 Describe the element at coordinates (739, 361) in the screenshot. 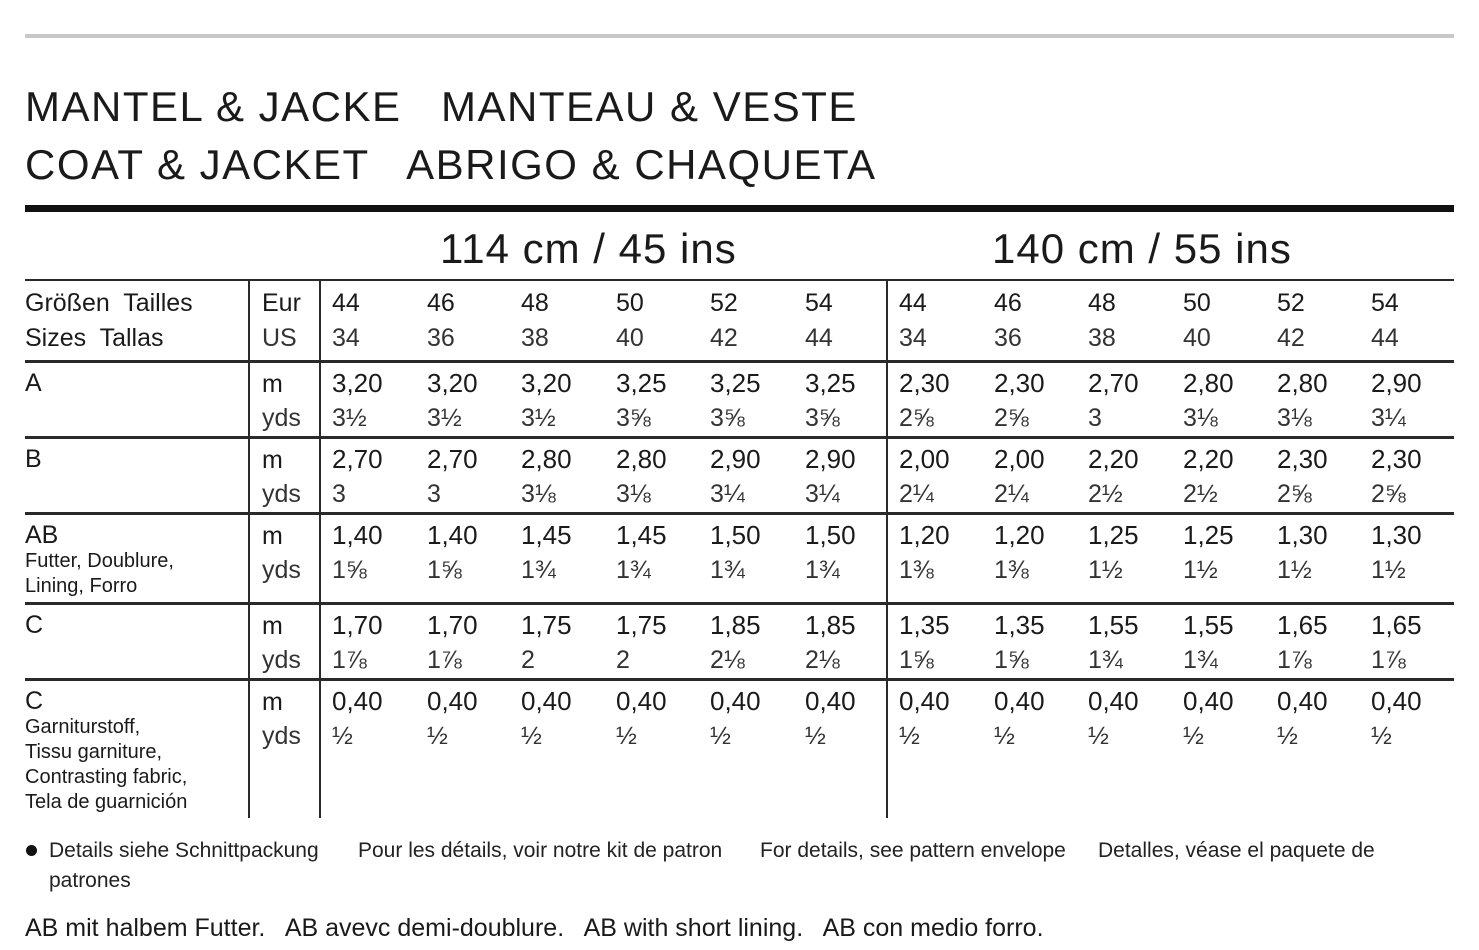

I see `row-rule` at that location.